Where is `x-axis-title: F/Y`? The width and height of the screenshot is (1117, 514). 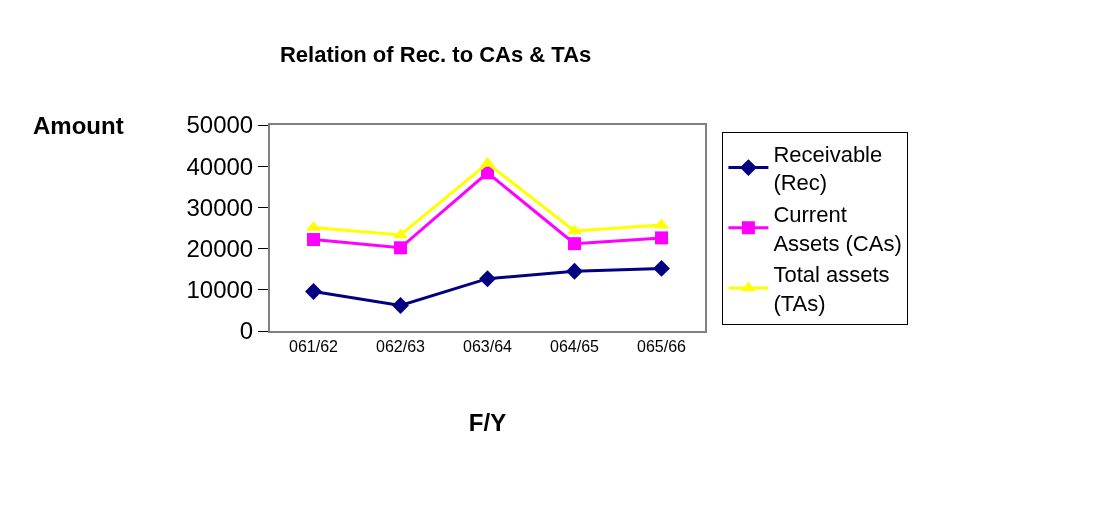
x-axis-title: F/Y is located at coordinates (487, 422).